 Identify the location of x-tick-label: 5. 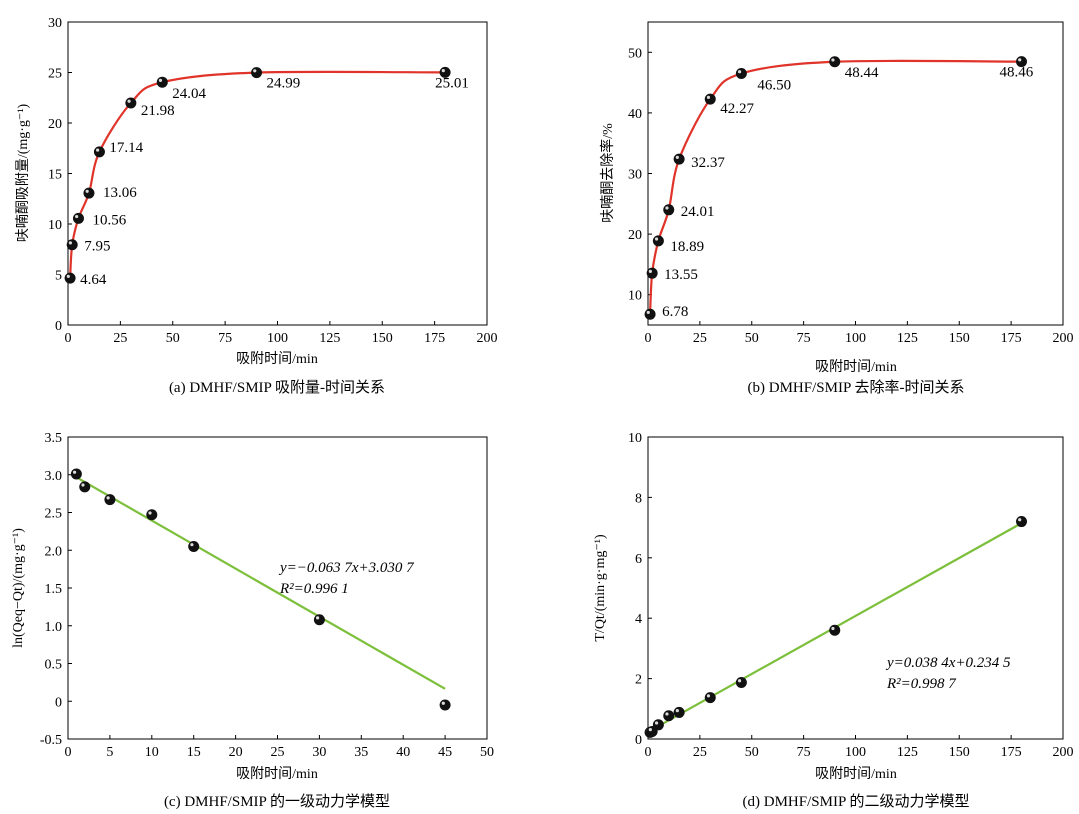
(109, 752).